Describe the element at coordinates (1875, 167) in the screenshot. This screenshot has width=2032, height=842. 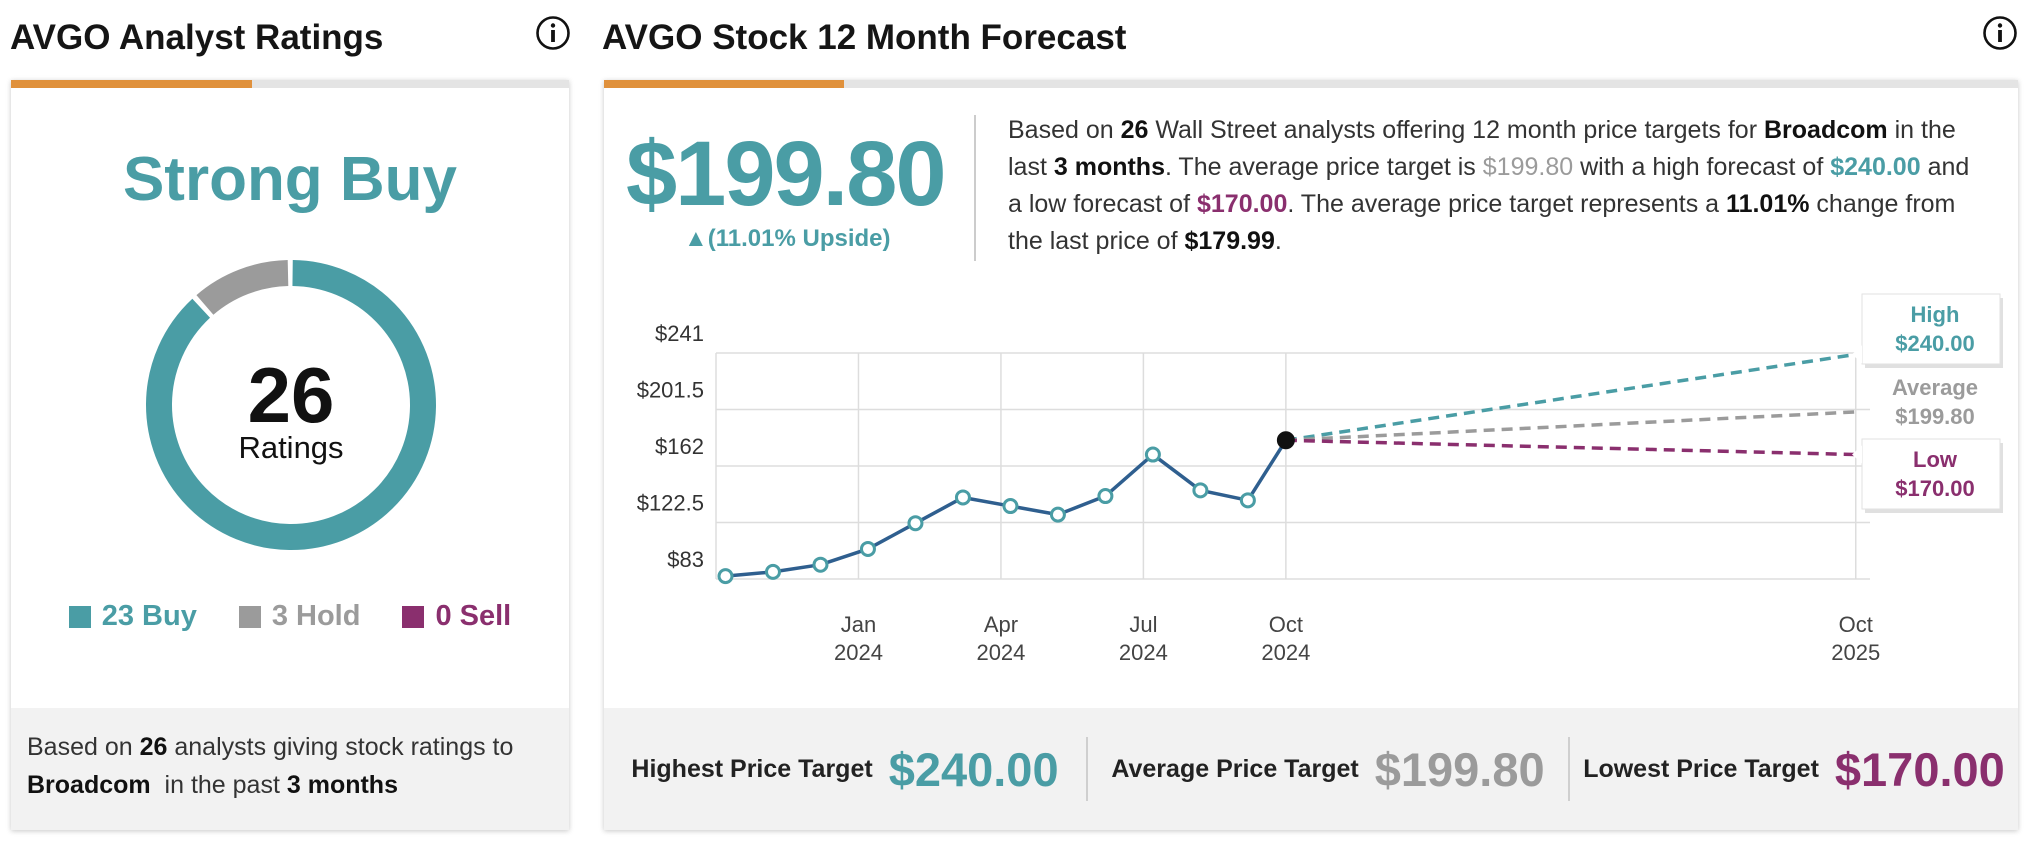
I see `desc-high: $240.00` at that location.